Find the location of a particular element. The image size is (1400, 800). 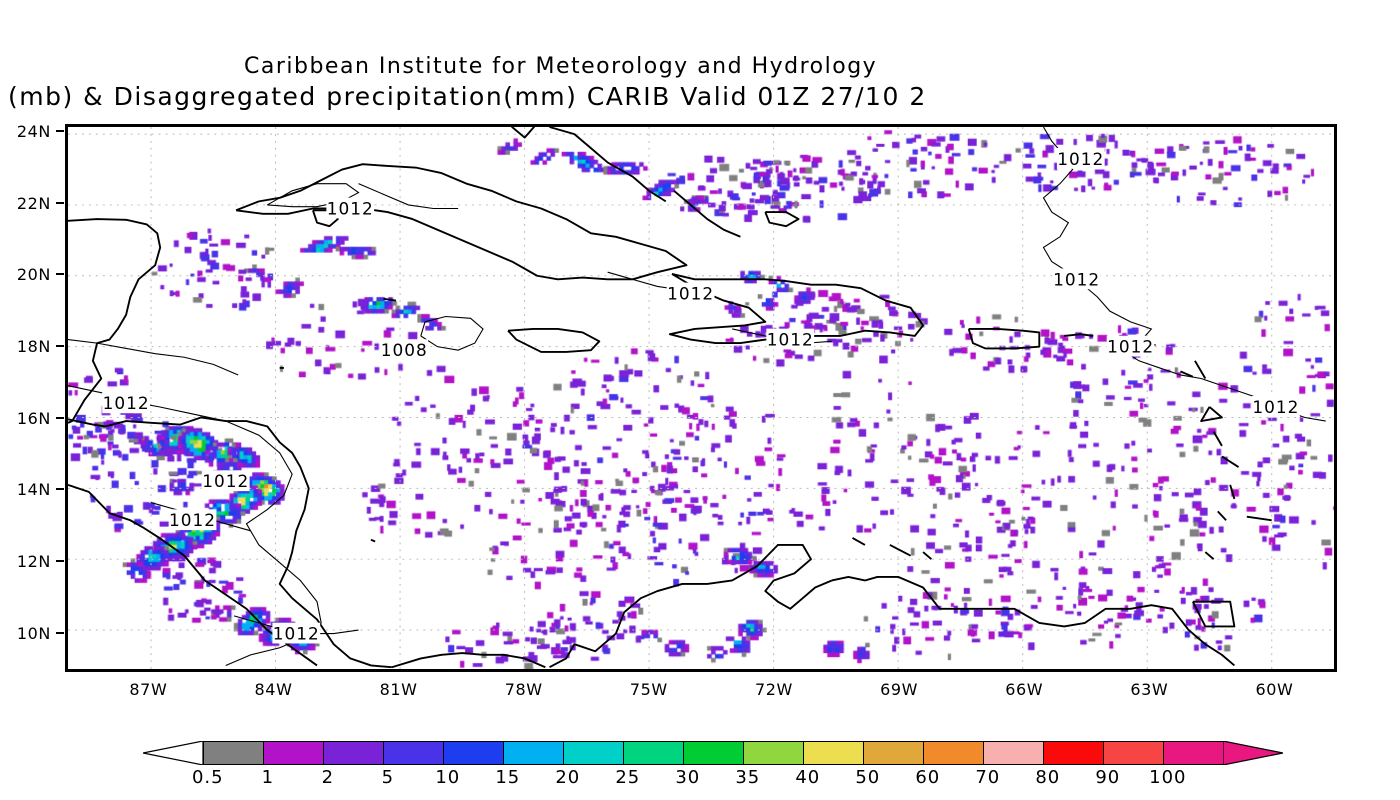

colorbar-tick-label-30: 30 is located at coordinates (688, 777).